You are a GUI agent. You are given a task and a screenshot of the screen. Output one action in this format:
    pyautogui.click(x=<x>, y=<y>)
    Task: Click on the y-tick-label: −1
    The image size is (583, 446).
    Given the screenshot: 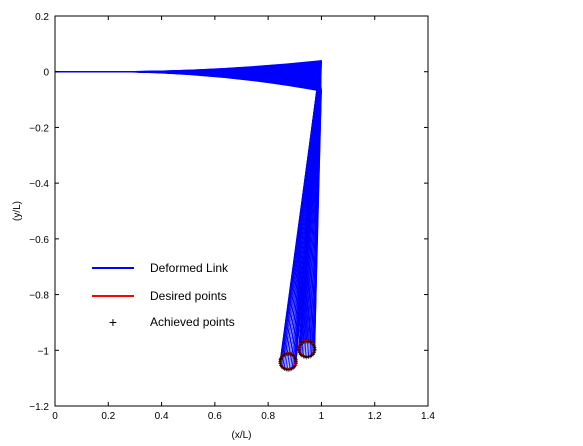 What is the action you would take?
    pyautogui.click(x=44, y=351)
    